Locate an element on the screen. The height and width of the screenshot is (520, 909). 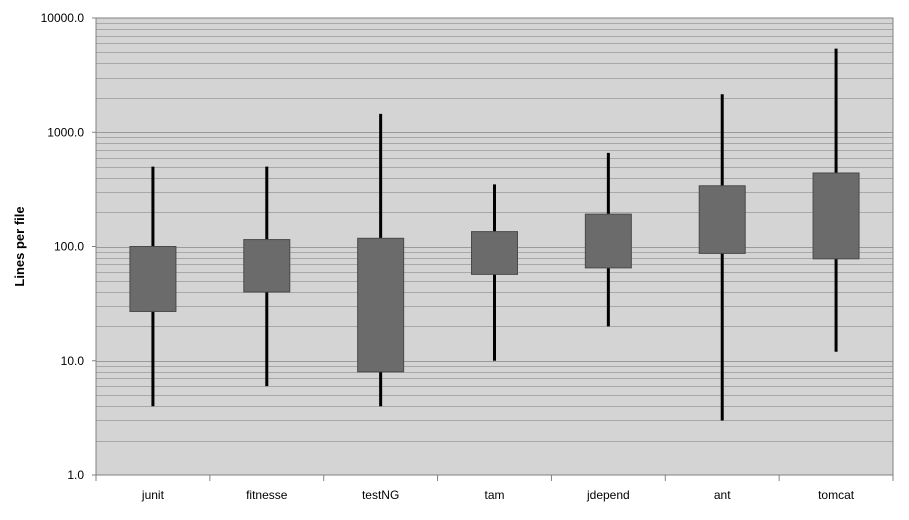
box-tomcat is located at coordinates (836, 200).